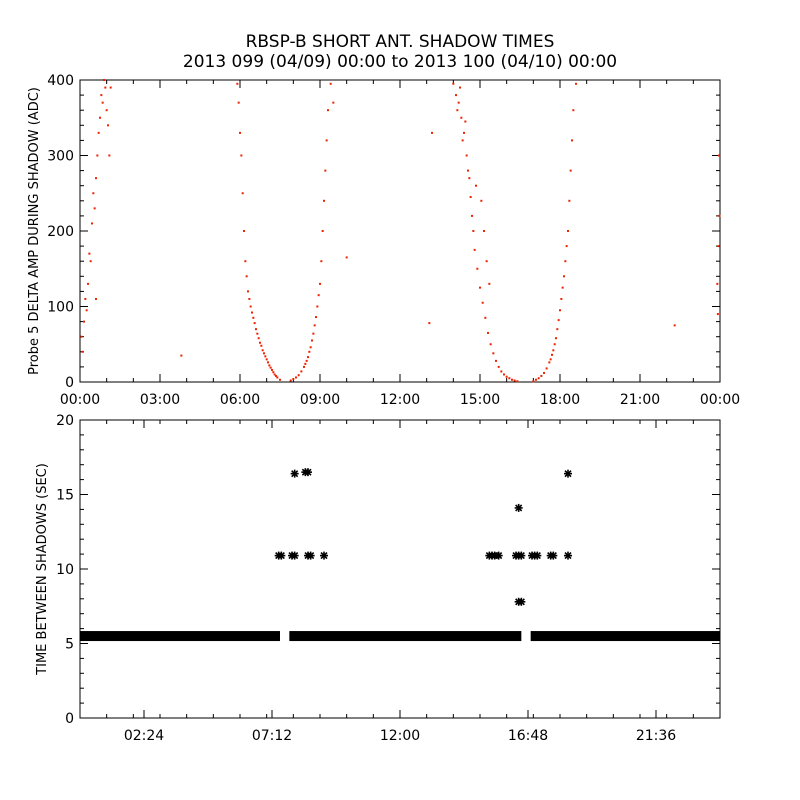 The height and width of the screenshot is (800, 800). I want to click on x-tick-label: 21:00, so click(640, 400).